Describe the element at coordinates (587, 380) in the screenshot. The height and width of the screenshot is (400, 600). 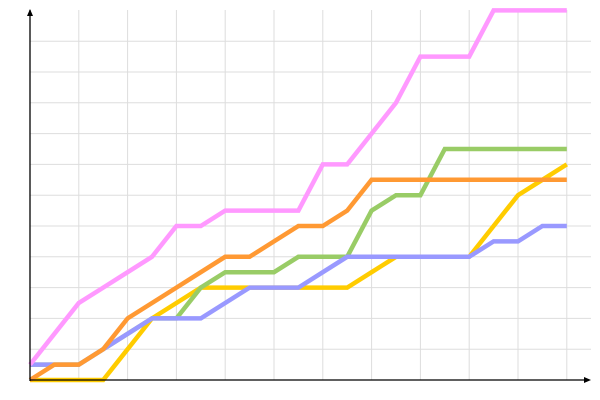
I see `x-axis-arrow-icon` at that location.